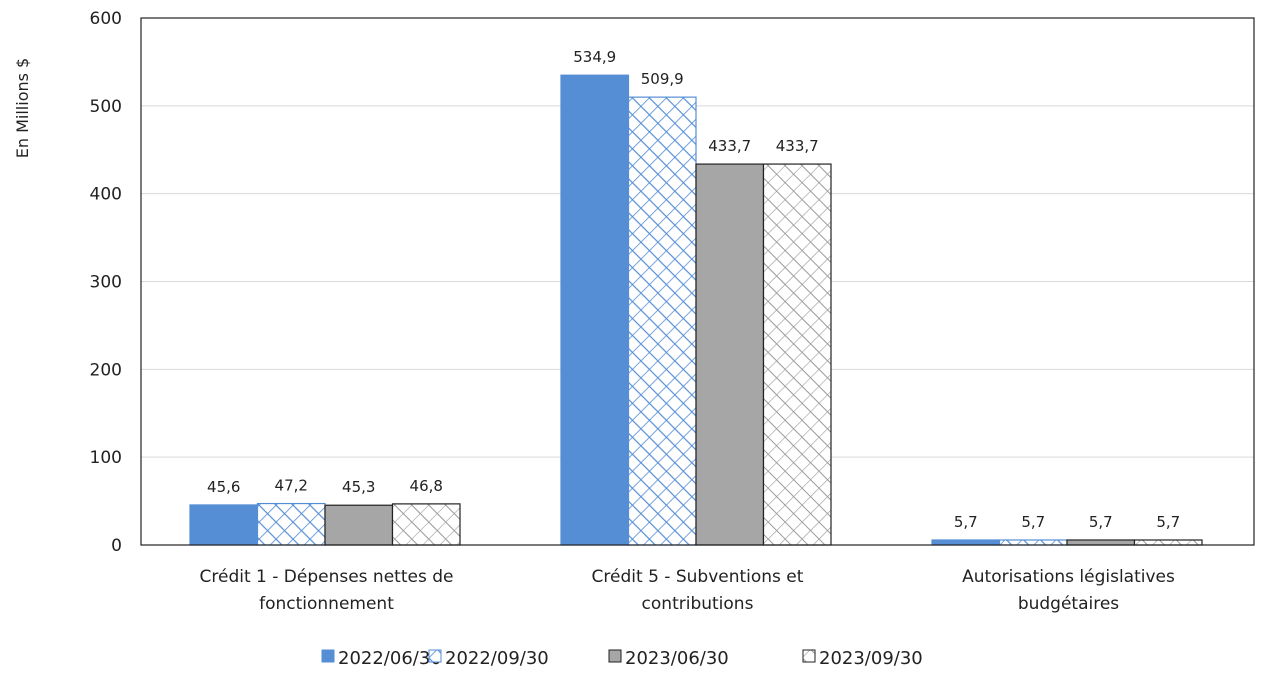 This screenshot has height=689, width=1262. I want to click on x-tick-label: Autorisations législatives, so click(1068, 577).